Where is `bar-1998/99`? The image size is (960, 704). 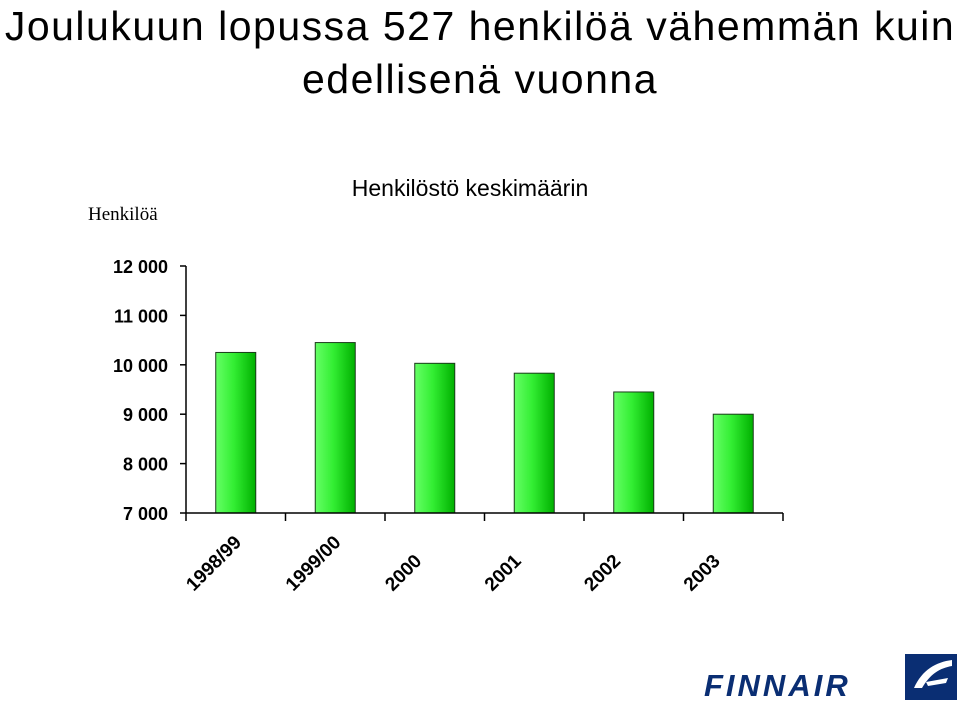 bar-1998/99 is located at coordinates (236, 432).